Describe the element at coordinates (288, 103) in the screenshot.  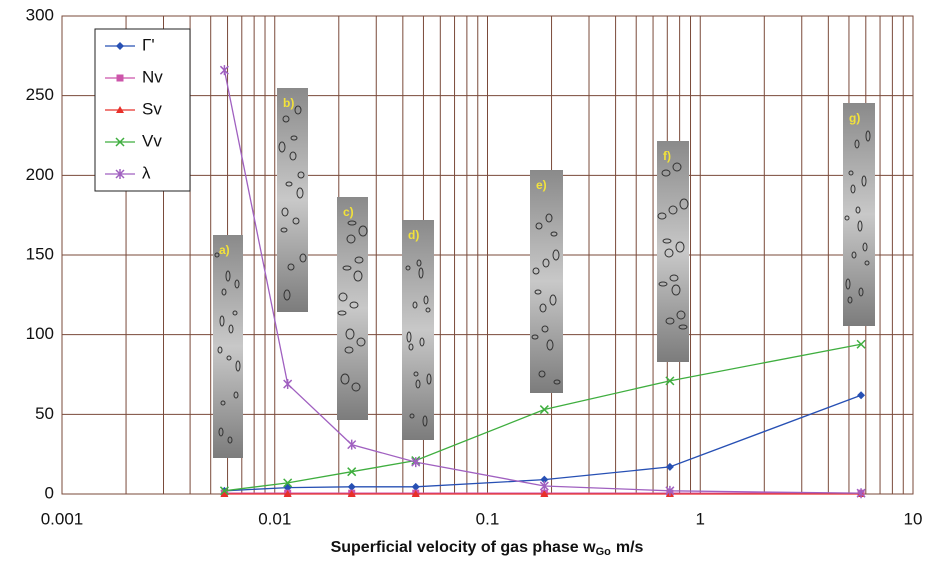
I see `photo-label: b)` at that location.